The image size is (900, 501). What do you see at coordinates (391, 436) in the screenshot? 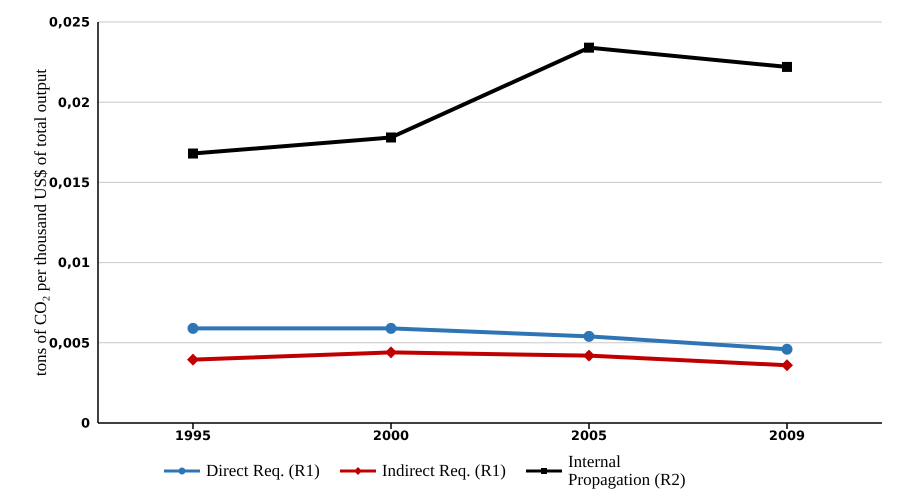
I see `x-tick-label: 2000` at bounding box center [391, 436].